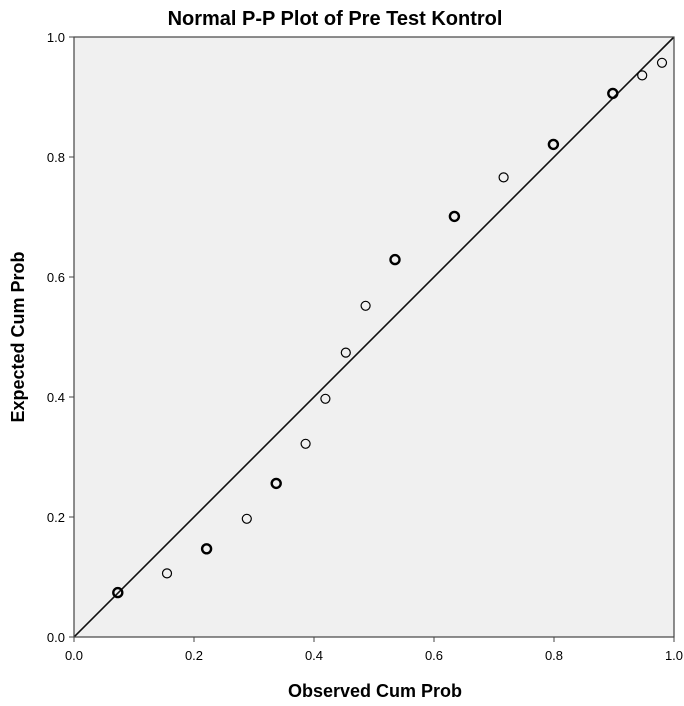  I want to click on y-tick-label: 1.0, so click(56, 37).